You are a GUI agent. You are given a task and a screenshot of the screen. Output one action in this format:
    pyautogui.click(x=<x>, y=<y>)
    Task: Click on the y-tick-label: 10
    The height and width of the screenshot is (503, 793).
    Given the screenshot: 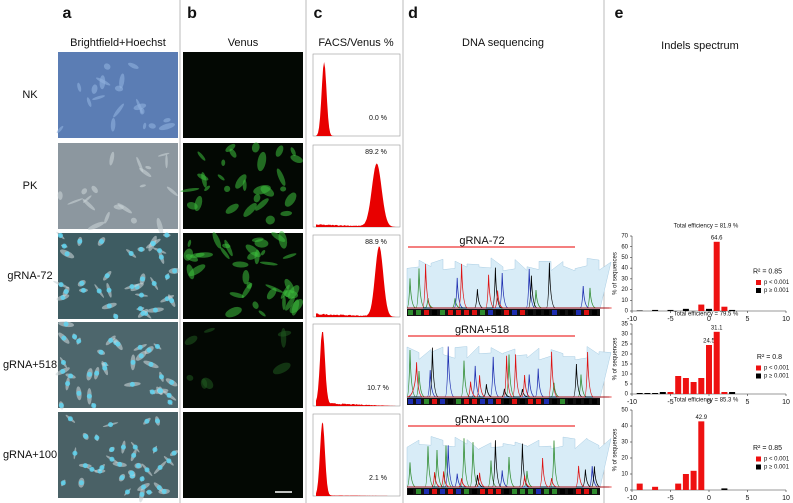 What is the action you would take?
    pyautogui.click(x=624, y=375)
    